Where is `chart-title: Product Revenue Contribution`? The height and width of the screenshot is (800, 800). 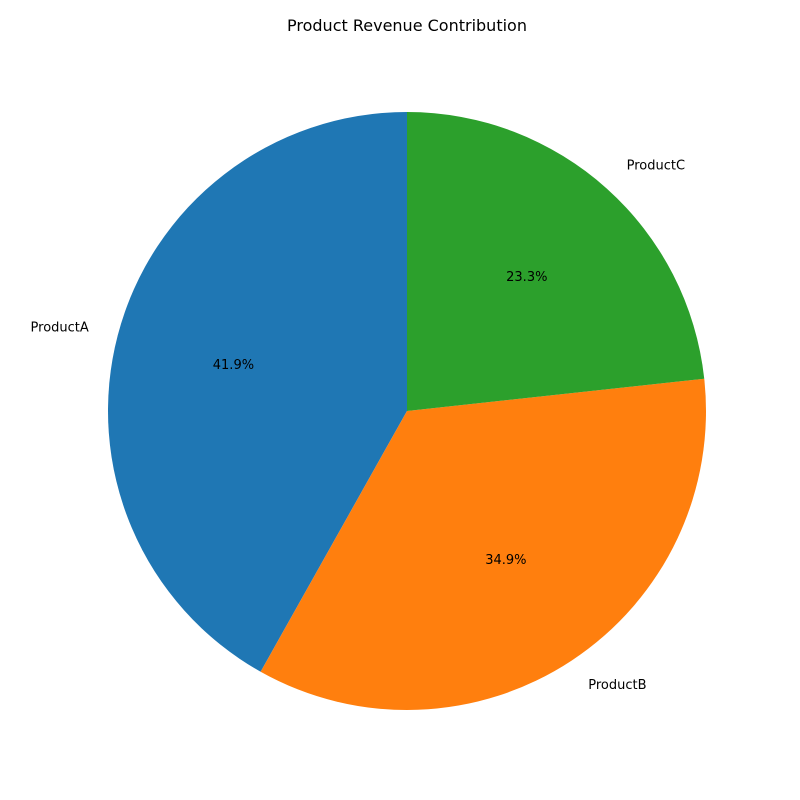
chart-title: Product Revenue Contribution is located at coordinates (407, 25).